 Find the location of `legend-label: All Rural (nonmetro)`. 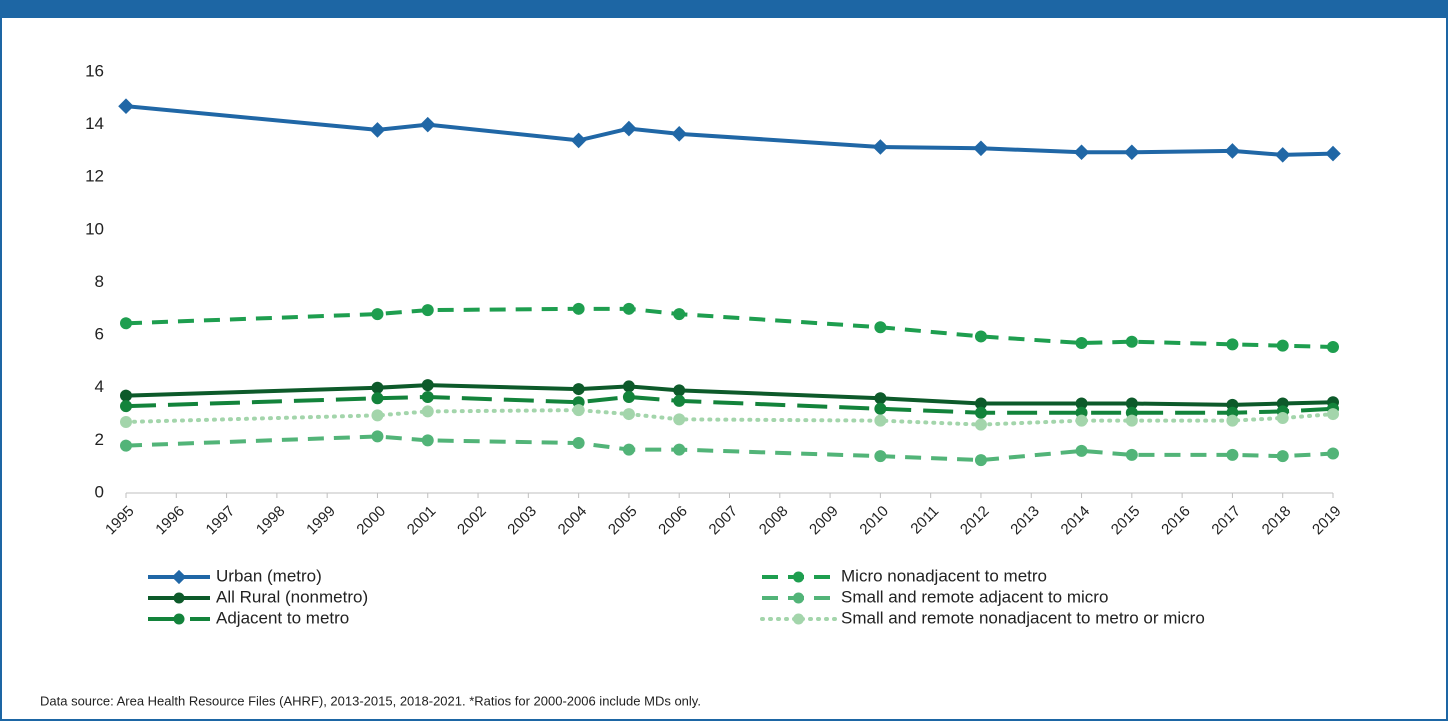

legend-label: All Rural (nonmetro) is located at coordinates (292, 596).